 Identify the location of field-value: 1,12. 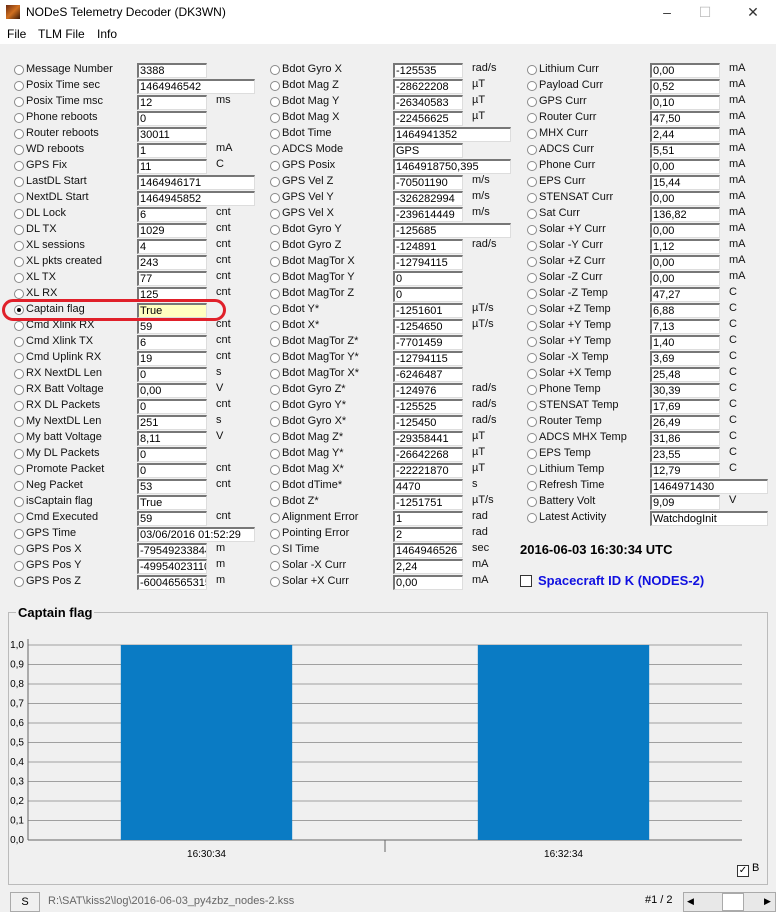
(685, 246).